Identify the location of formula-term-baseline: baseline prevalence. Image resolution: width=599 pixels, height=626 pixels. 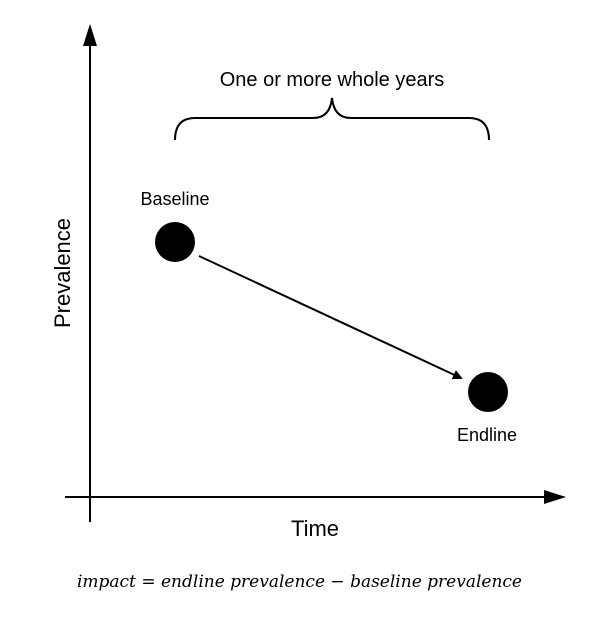
(436, 582).